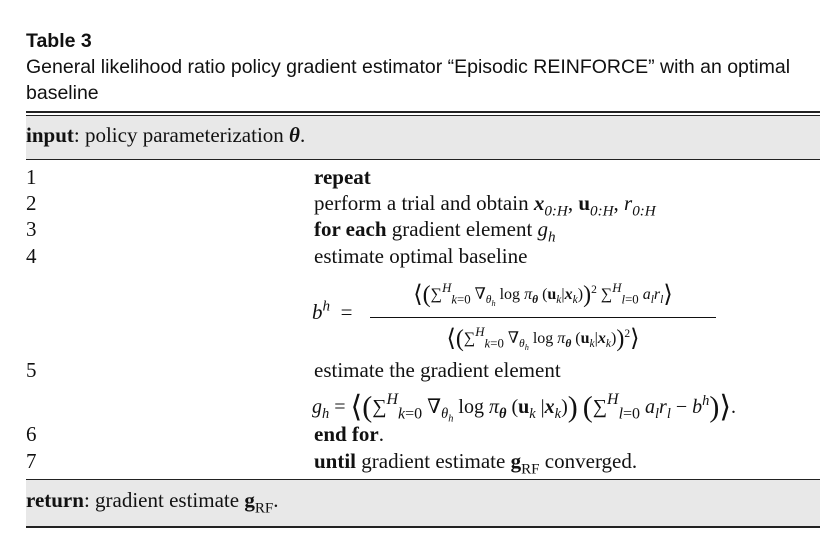 This screenshot has height=550, width=834. I want to click on step-estimate-gradient: estimate the gradient element, so click(437, 370).